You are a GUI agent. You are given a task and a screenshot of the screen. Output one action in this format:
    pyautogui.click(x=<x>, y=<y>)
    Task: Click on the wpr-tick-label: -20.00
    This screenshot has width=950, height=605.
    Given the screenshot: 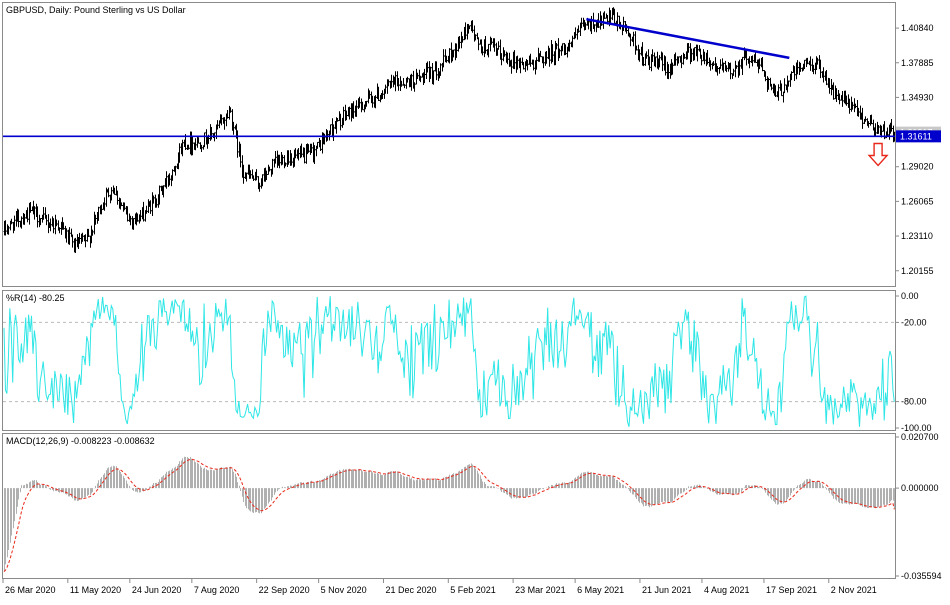 What is the action you would take?
    pyautogui.click(x=914, y=322)
    